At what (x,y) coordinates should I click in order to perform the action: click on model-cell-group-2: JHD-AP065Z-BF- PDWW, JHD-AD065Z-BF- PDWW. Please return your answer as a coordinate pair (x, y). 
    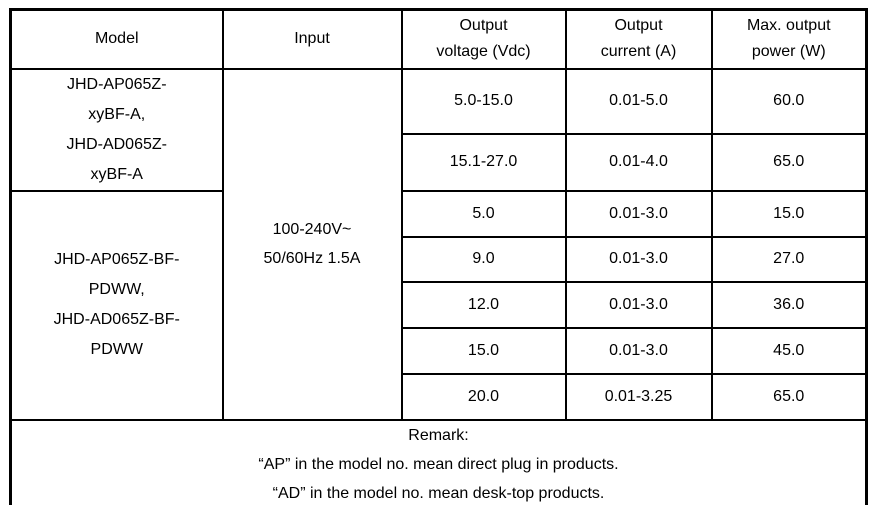
    Looking at the image, I should click on (116, 305).